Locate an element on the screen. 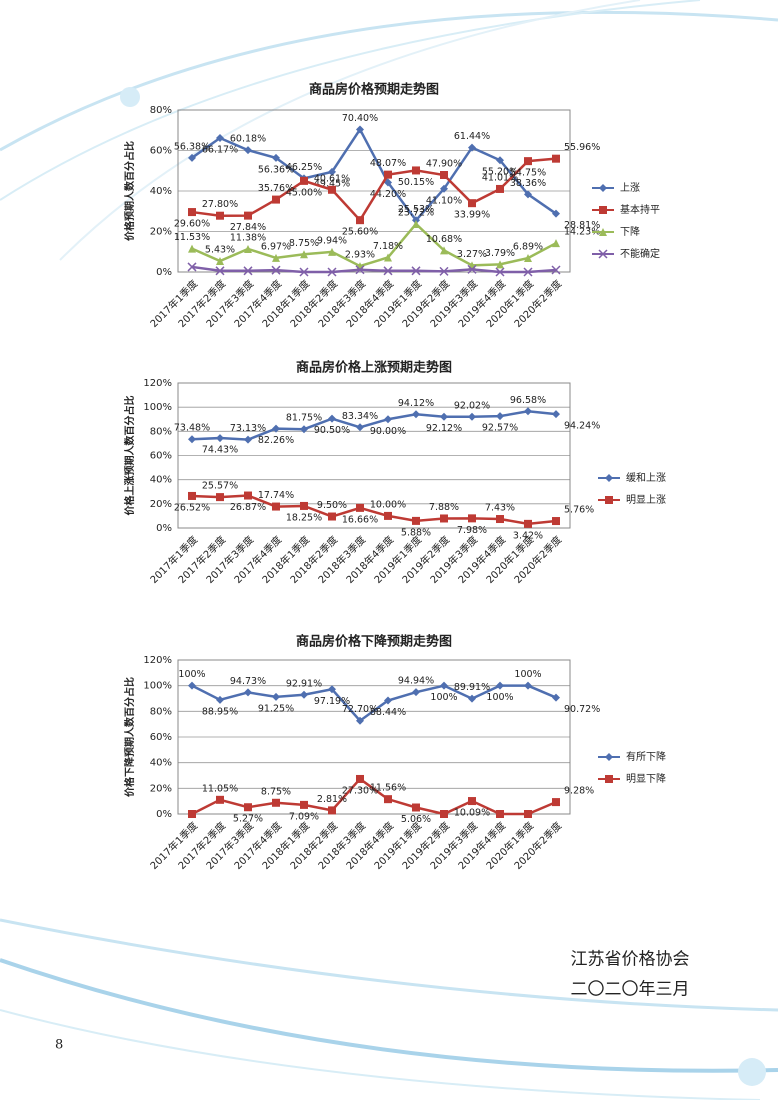 This screenshot has height=1100, width=778. data-label: 38.36% is located at coordinates (528, 183).